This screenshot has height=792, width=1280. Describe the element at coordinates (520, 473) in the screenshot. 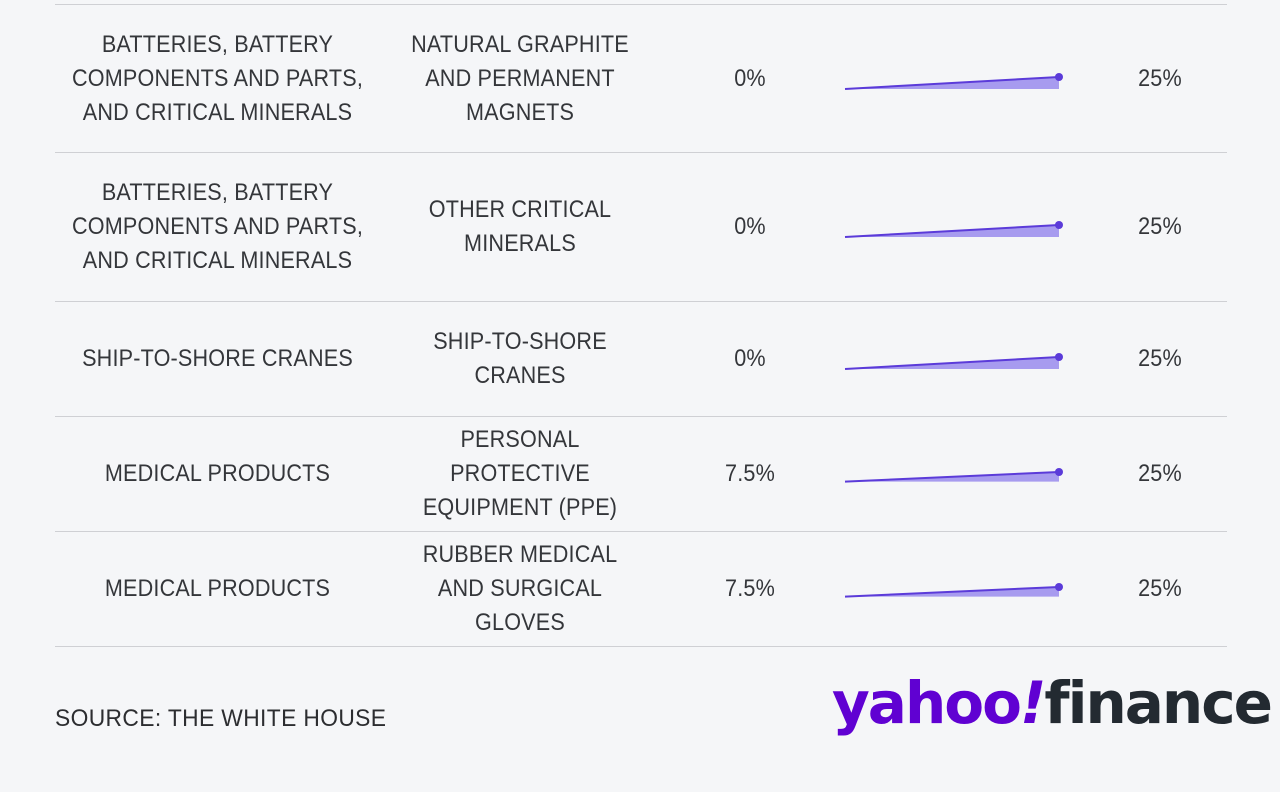

I see `product-cell: PERSONAL PROTECTIVE EQUIPMENT (PPE)` at that location.